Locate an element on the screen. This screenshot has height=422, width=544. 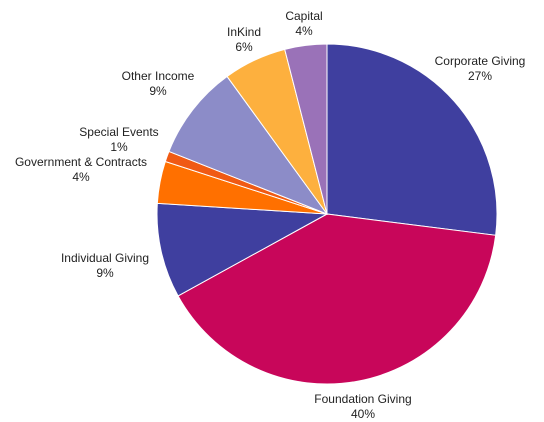
slice-label-inkind: InKind 6% is located at coordinates (244, 39).